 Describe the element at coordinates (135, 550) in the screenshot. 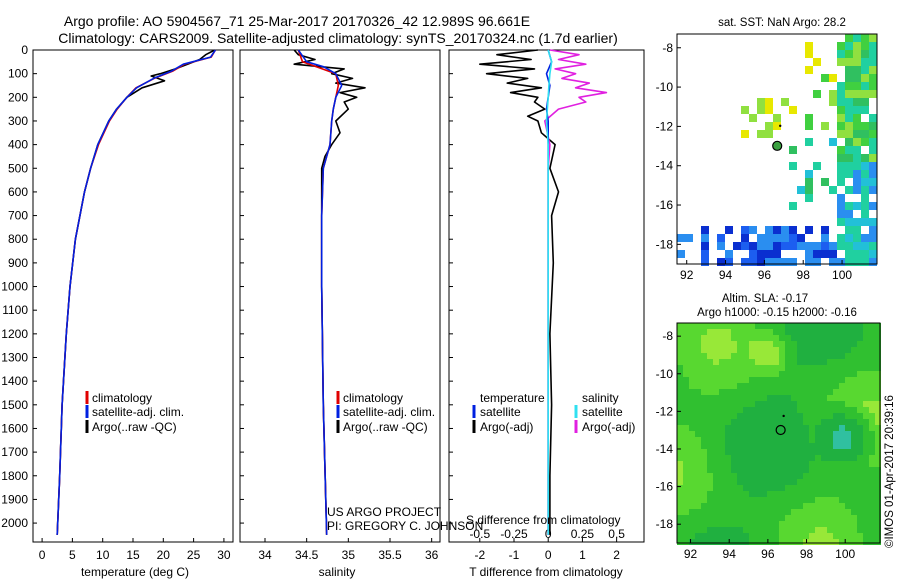

I see `temperature-x-axis: 0 5 10 15 20 25 30` at that location.